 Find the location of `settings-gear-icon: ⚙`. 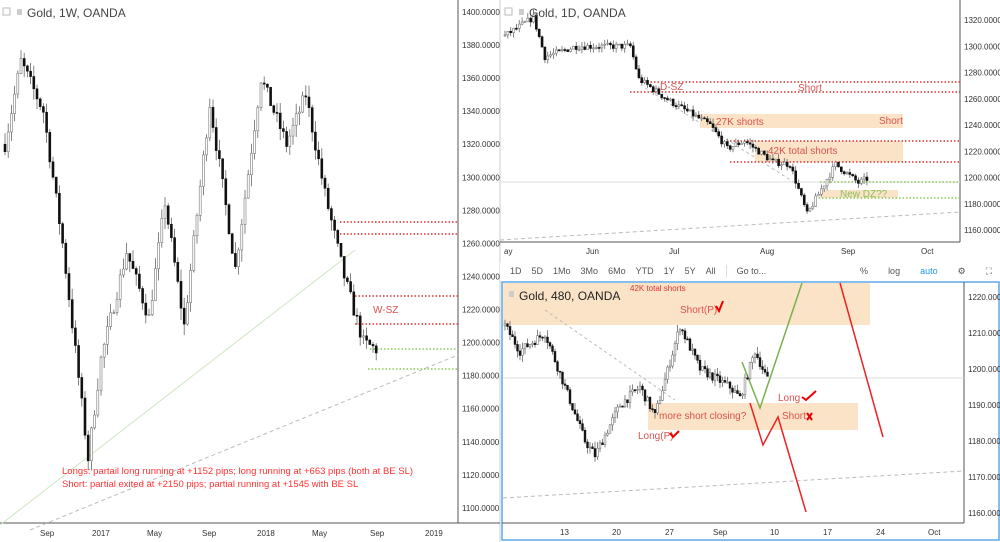

settings-gear-icon: ⚙ is located at coordinates (961, 270).